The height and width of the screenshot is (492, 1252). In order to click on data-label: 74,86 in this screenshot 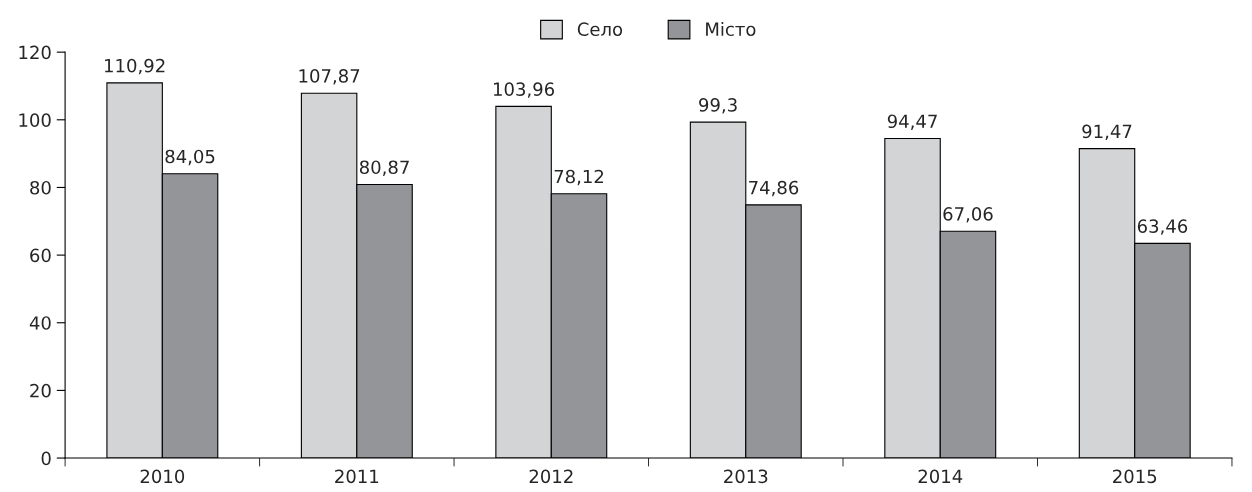, I will do `click(774, 188)`.